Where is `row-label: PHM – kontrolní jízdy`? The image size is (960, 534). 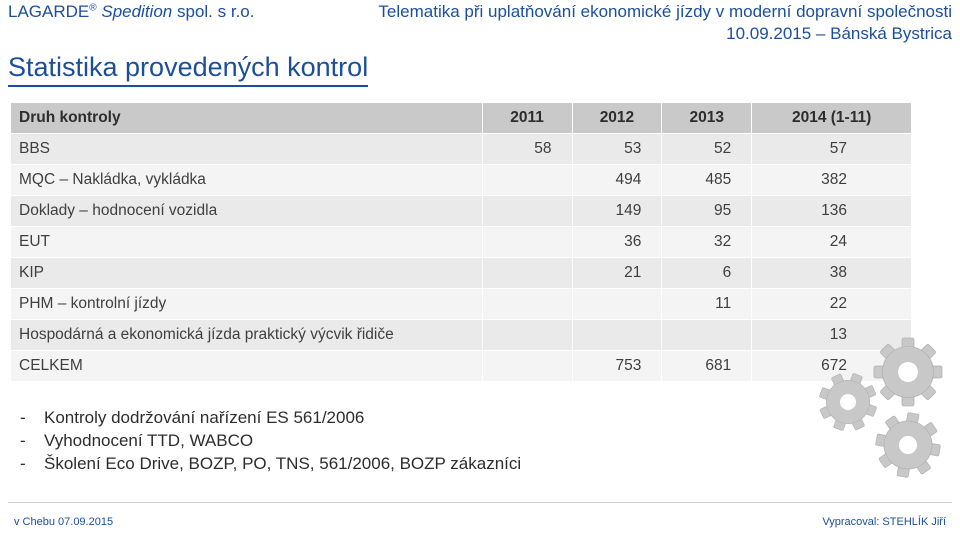
row-label: PHM – kontrolní jízdy is located at coordinates (246, 304).